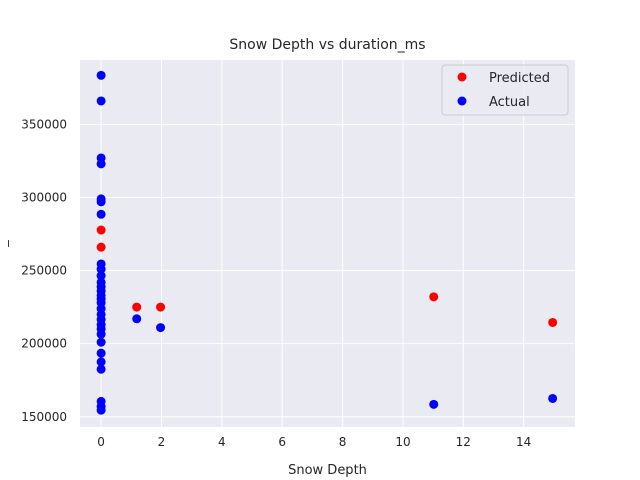 The image size is (640, 480). I want to click on x-tick-label: 2, so click(162, 442).